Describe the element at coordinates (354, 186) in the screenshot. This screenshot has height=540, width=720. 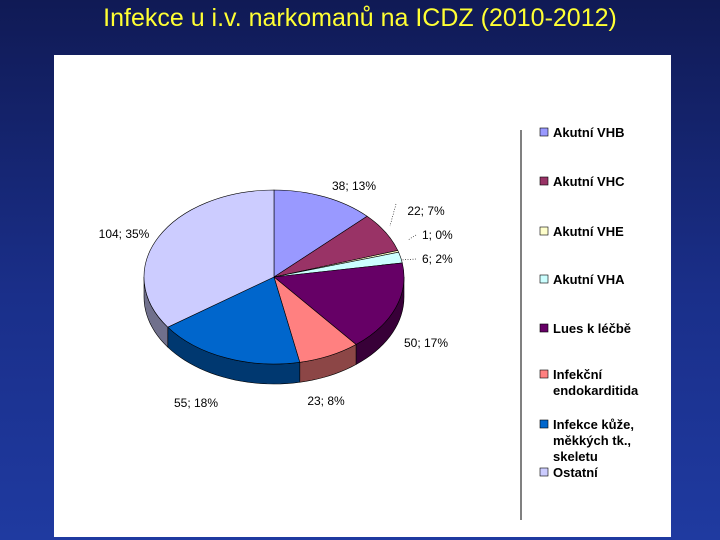
I see `data-label: 38; 13%` at that location.